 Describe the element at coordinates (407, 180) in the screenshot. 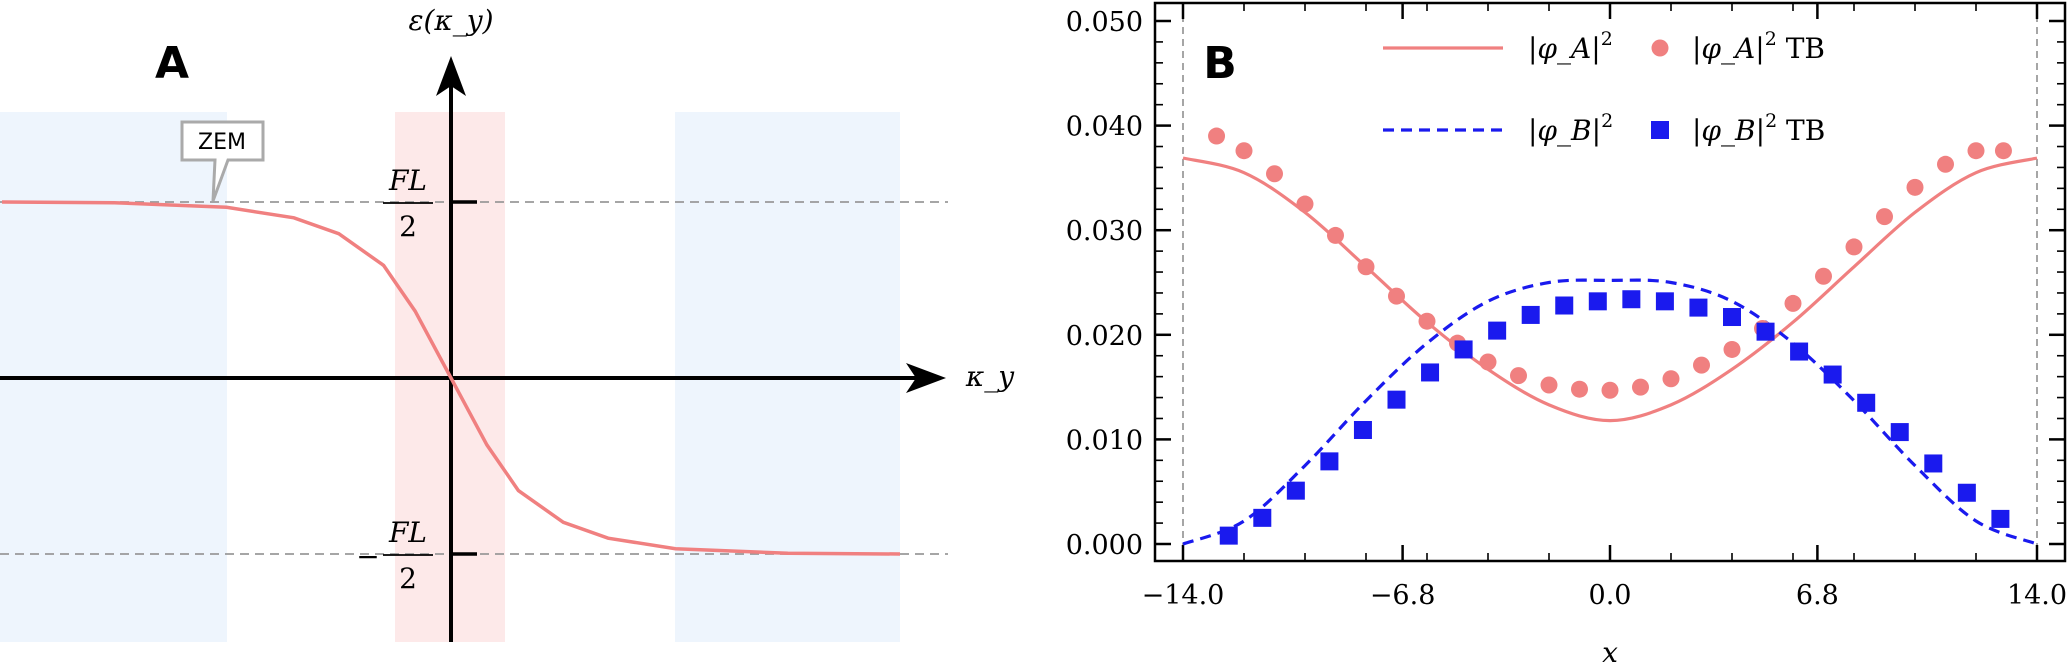

I see `top-tick-numerator: FL` at that location.